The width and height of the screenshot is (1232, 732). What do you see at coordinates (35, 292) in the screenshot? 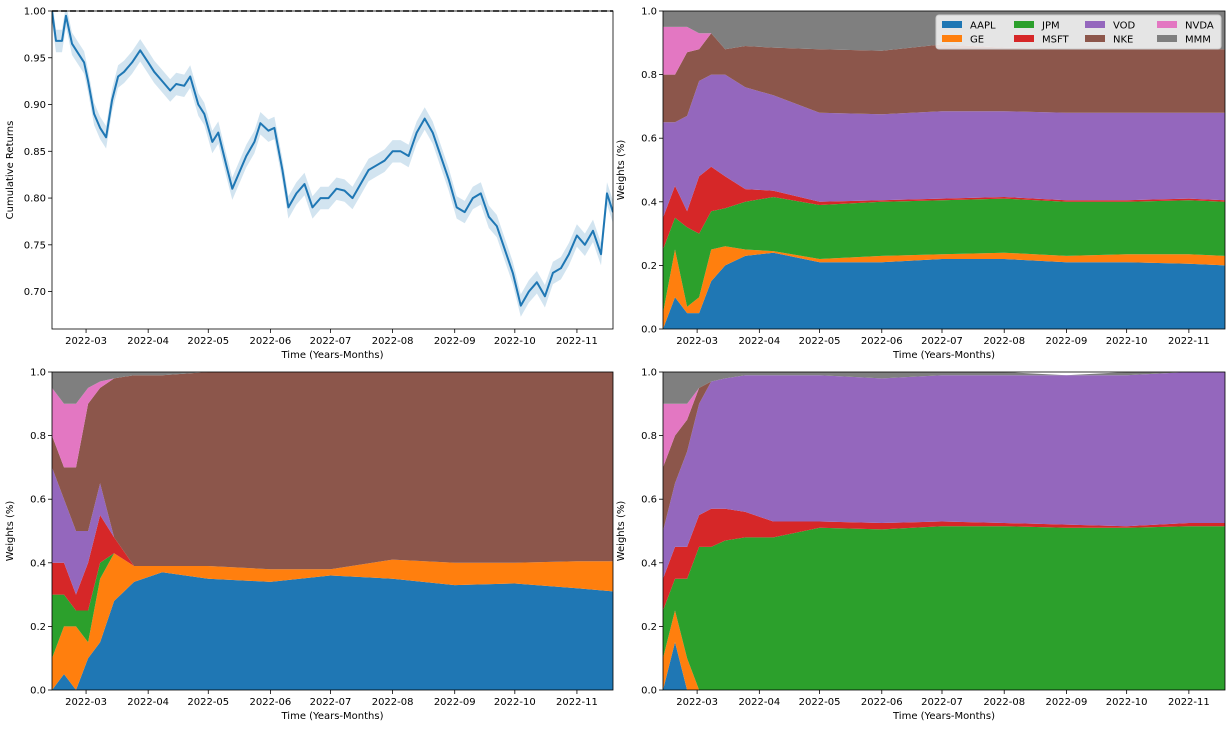
I see `y-tick-label: 0.70` at bounding box center [35, 292].